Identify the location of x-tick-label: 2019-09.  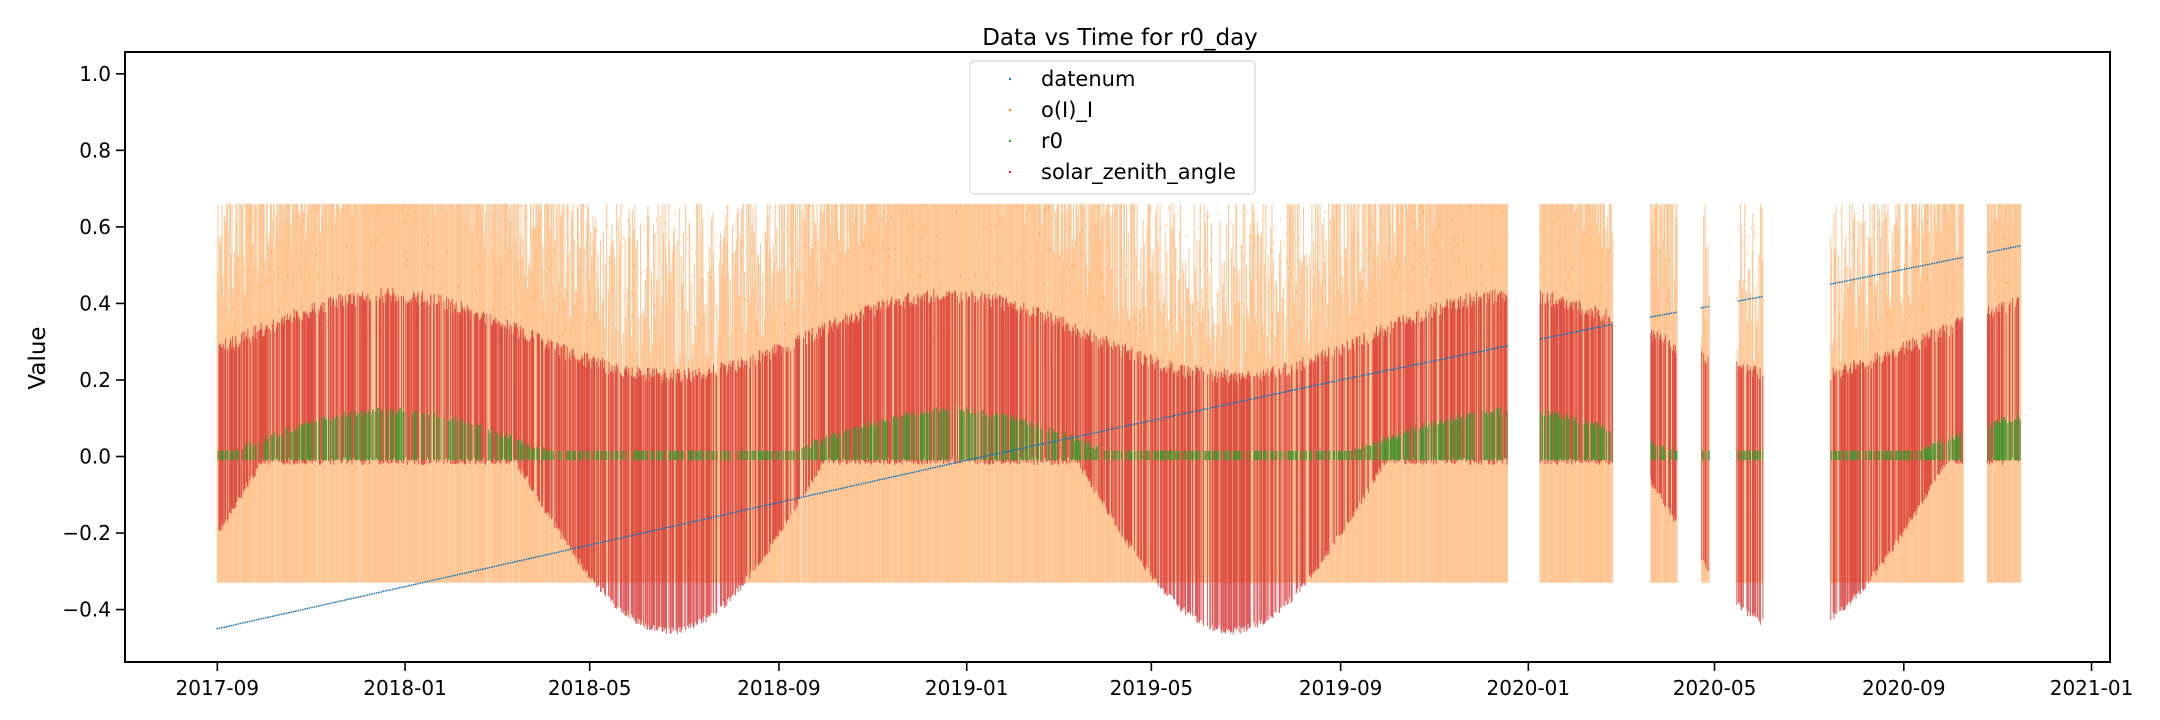
(1341, 688).